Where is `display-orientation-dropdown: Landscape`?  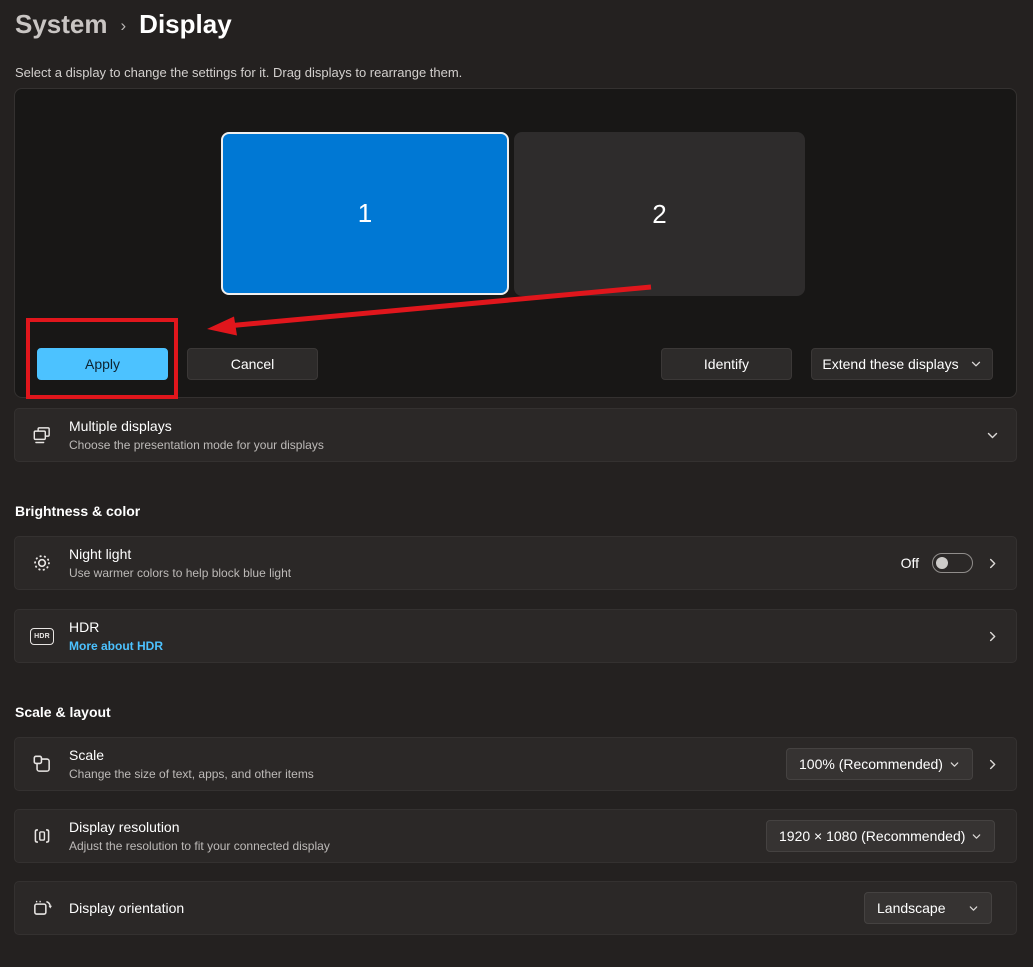
display-orientation-dropdown: Landscape is located at coordinates (928, 908).